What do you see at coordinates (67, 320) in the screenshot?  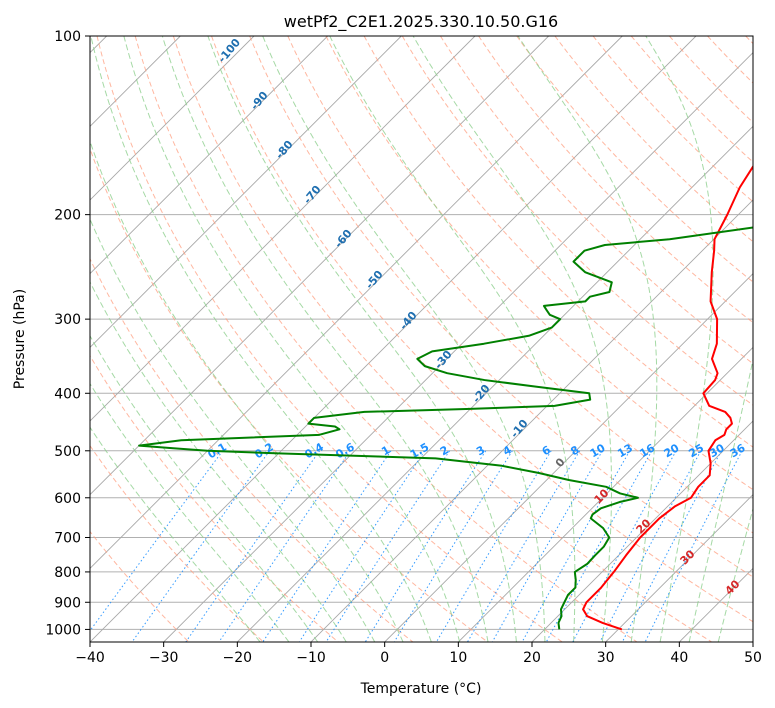 I see `y-tick-label: 300` at bounding box center [67, 320].